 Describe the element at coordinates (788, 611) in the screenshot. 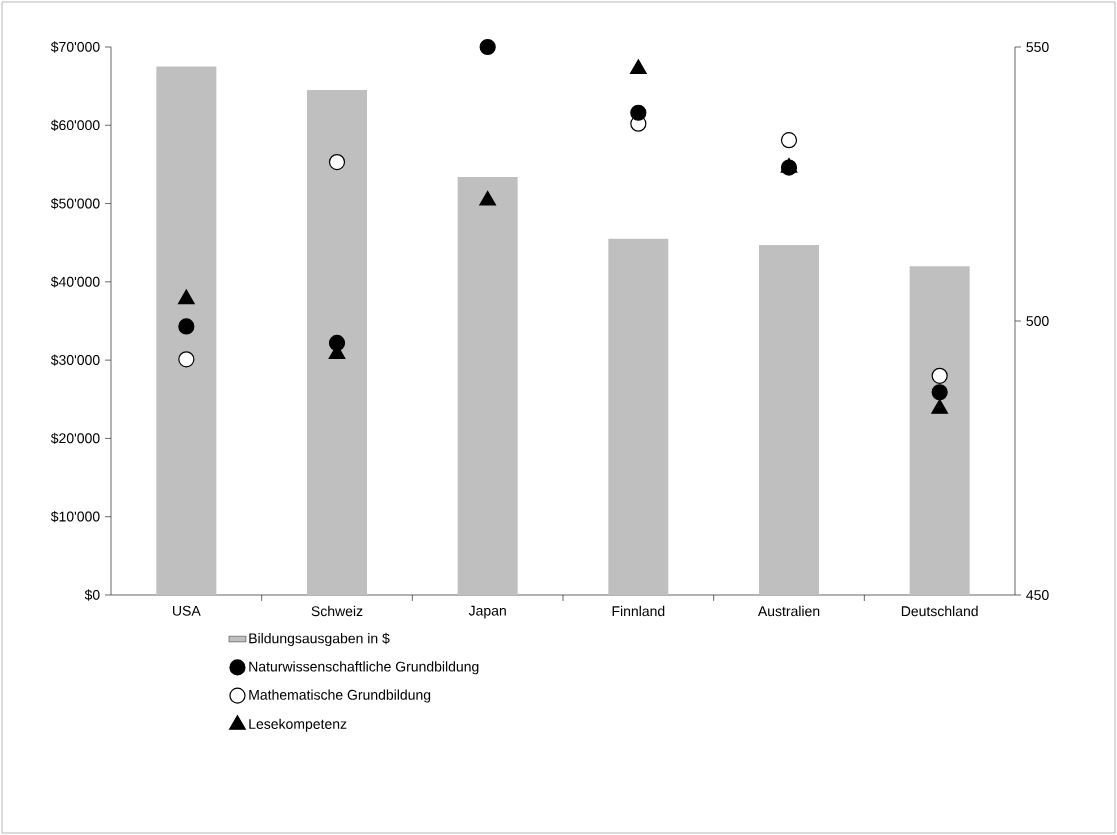

I see `x-tick-label: Australien` at that location.